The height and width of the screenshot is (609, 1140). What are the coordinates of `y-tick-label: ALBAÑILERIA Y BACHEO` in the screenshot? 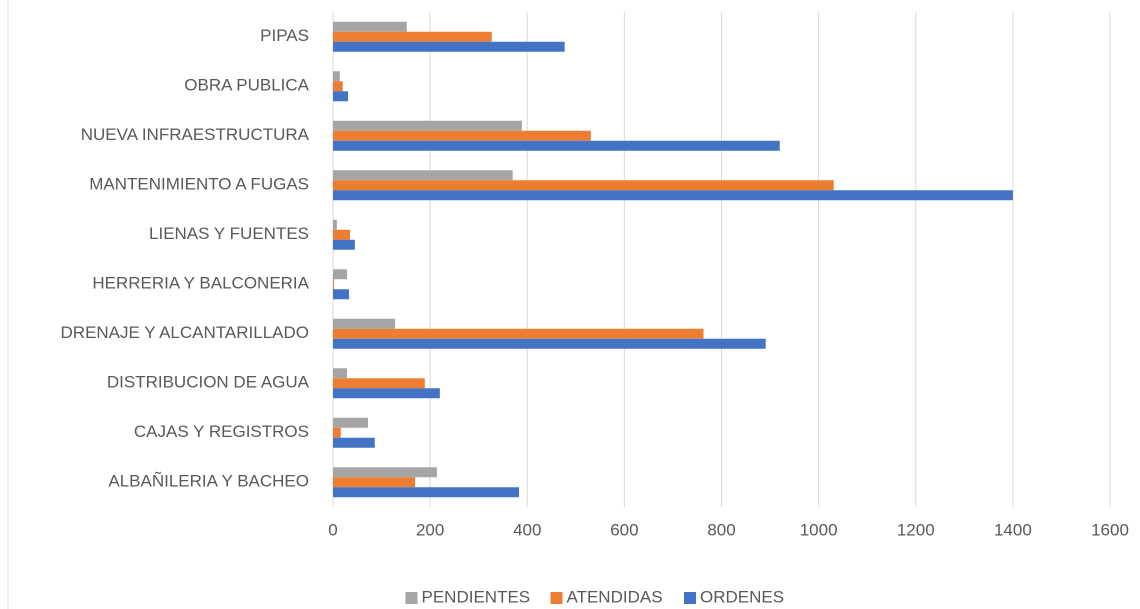 It's located at (208, 481).